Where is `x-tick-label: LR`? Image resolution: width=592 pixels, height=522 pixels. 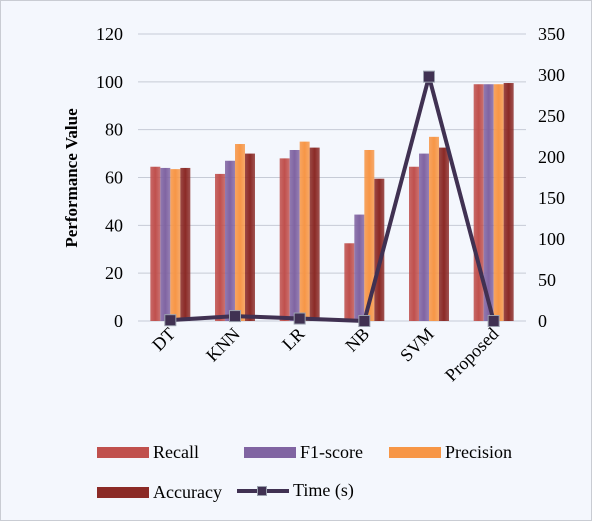
x-tick-label: LR is located at coordinates (293, 339).